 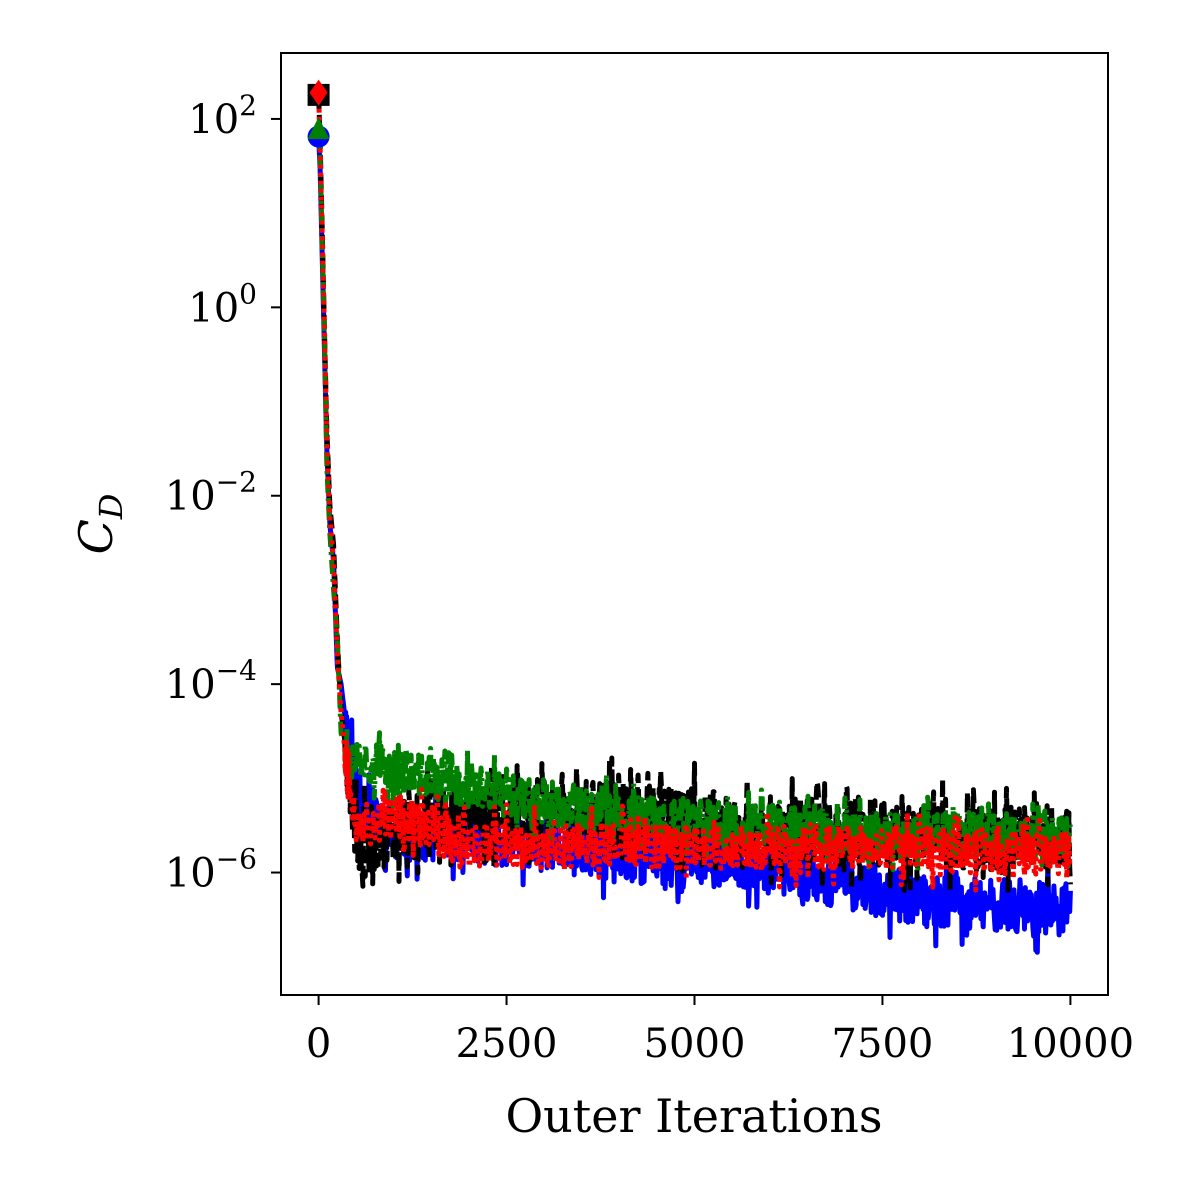 I want to click on y-tick-exponent: 0, so click(x=248, y=293).